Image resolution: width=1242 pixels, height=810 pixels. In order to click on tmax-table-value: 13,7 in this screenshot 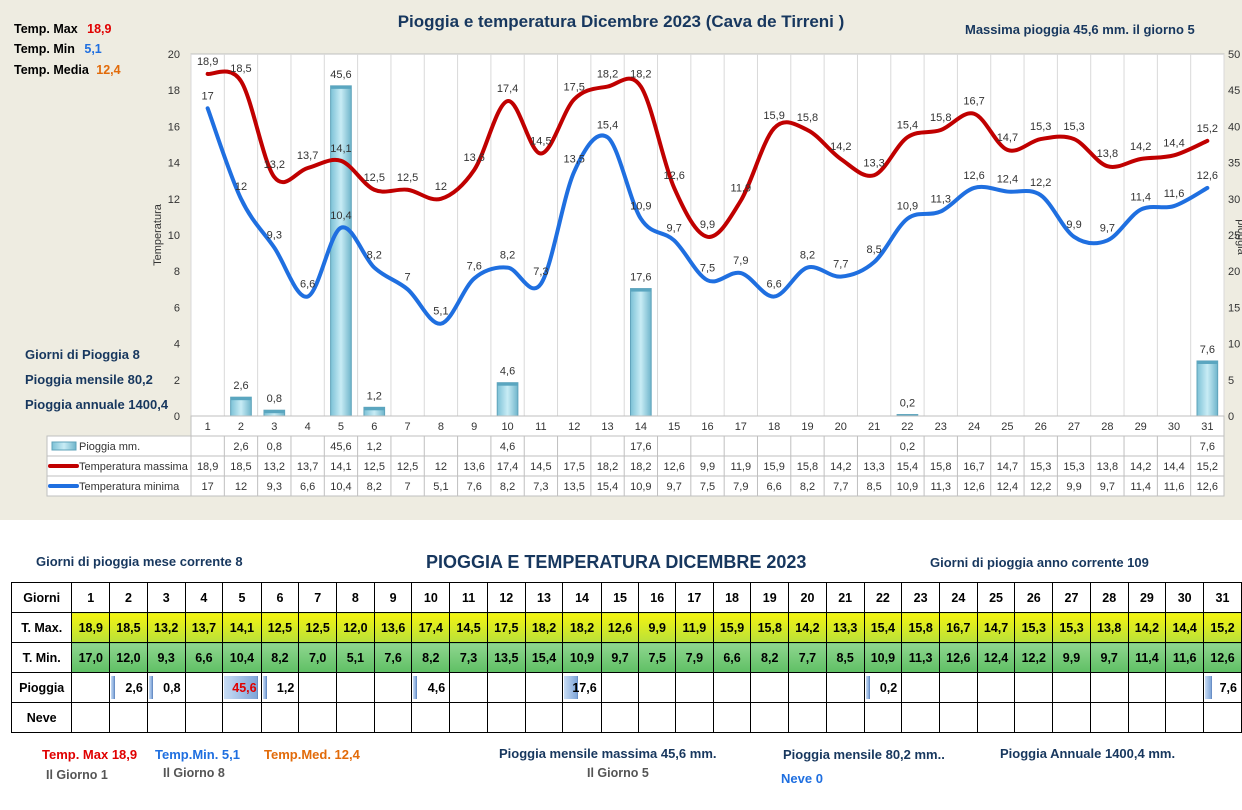, I will do `click(307, 467)`.